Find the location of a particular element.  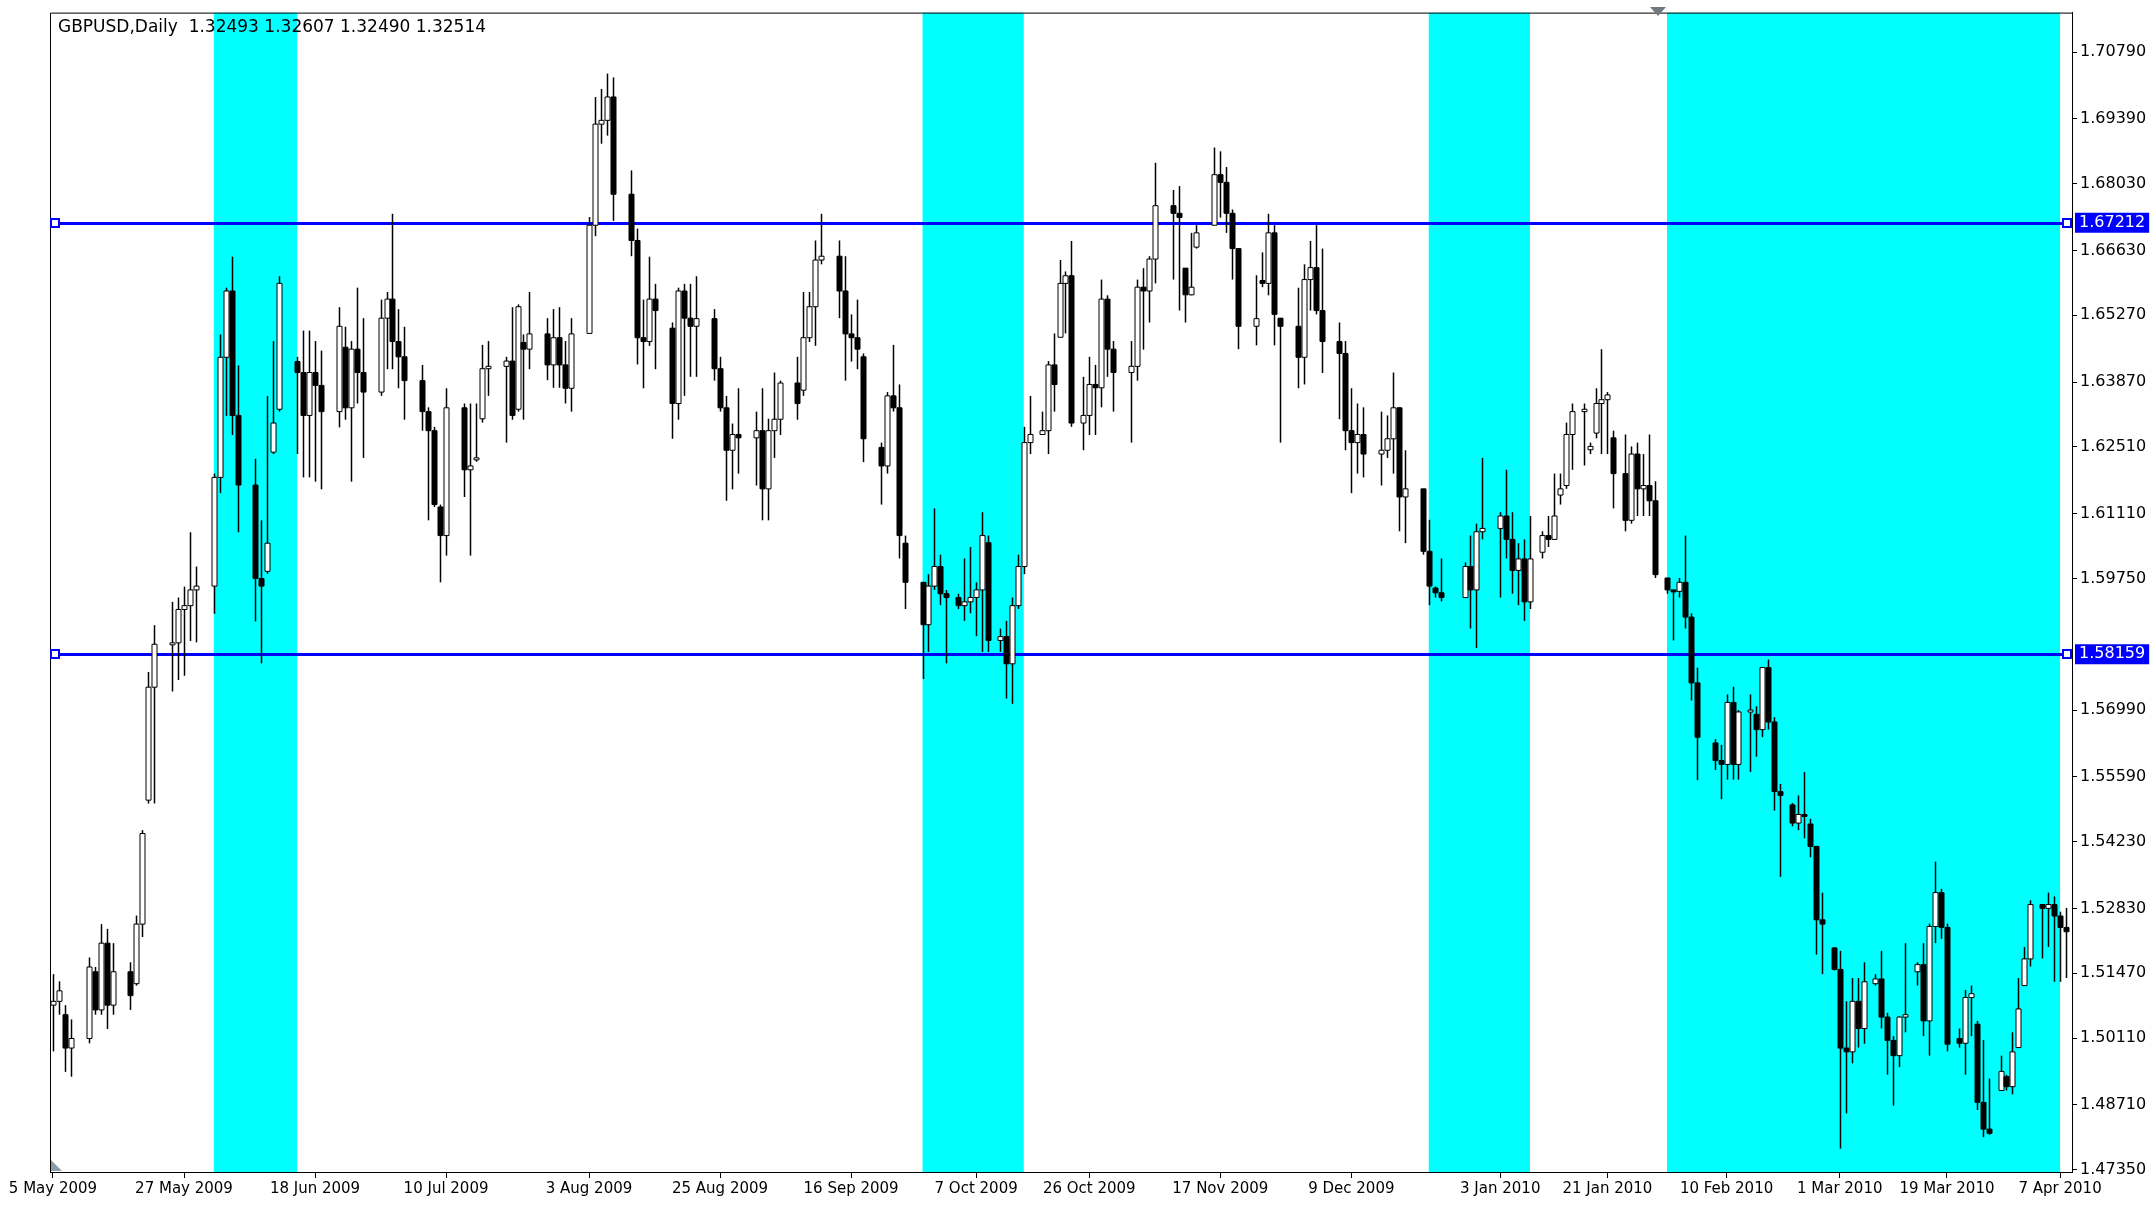

x-tick-label: 10 Jul 2009 is located at coordinates (446, 1187).